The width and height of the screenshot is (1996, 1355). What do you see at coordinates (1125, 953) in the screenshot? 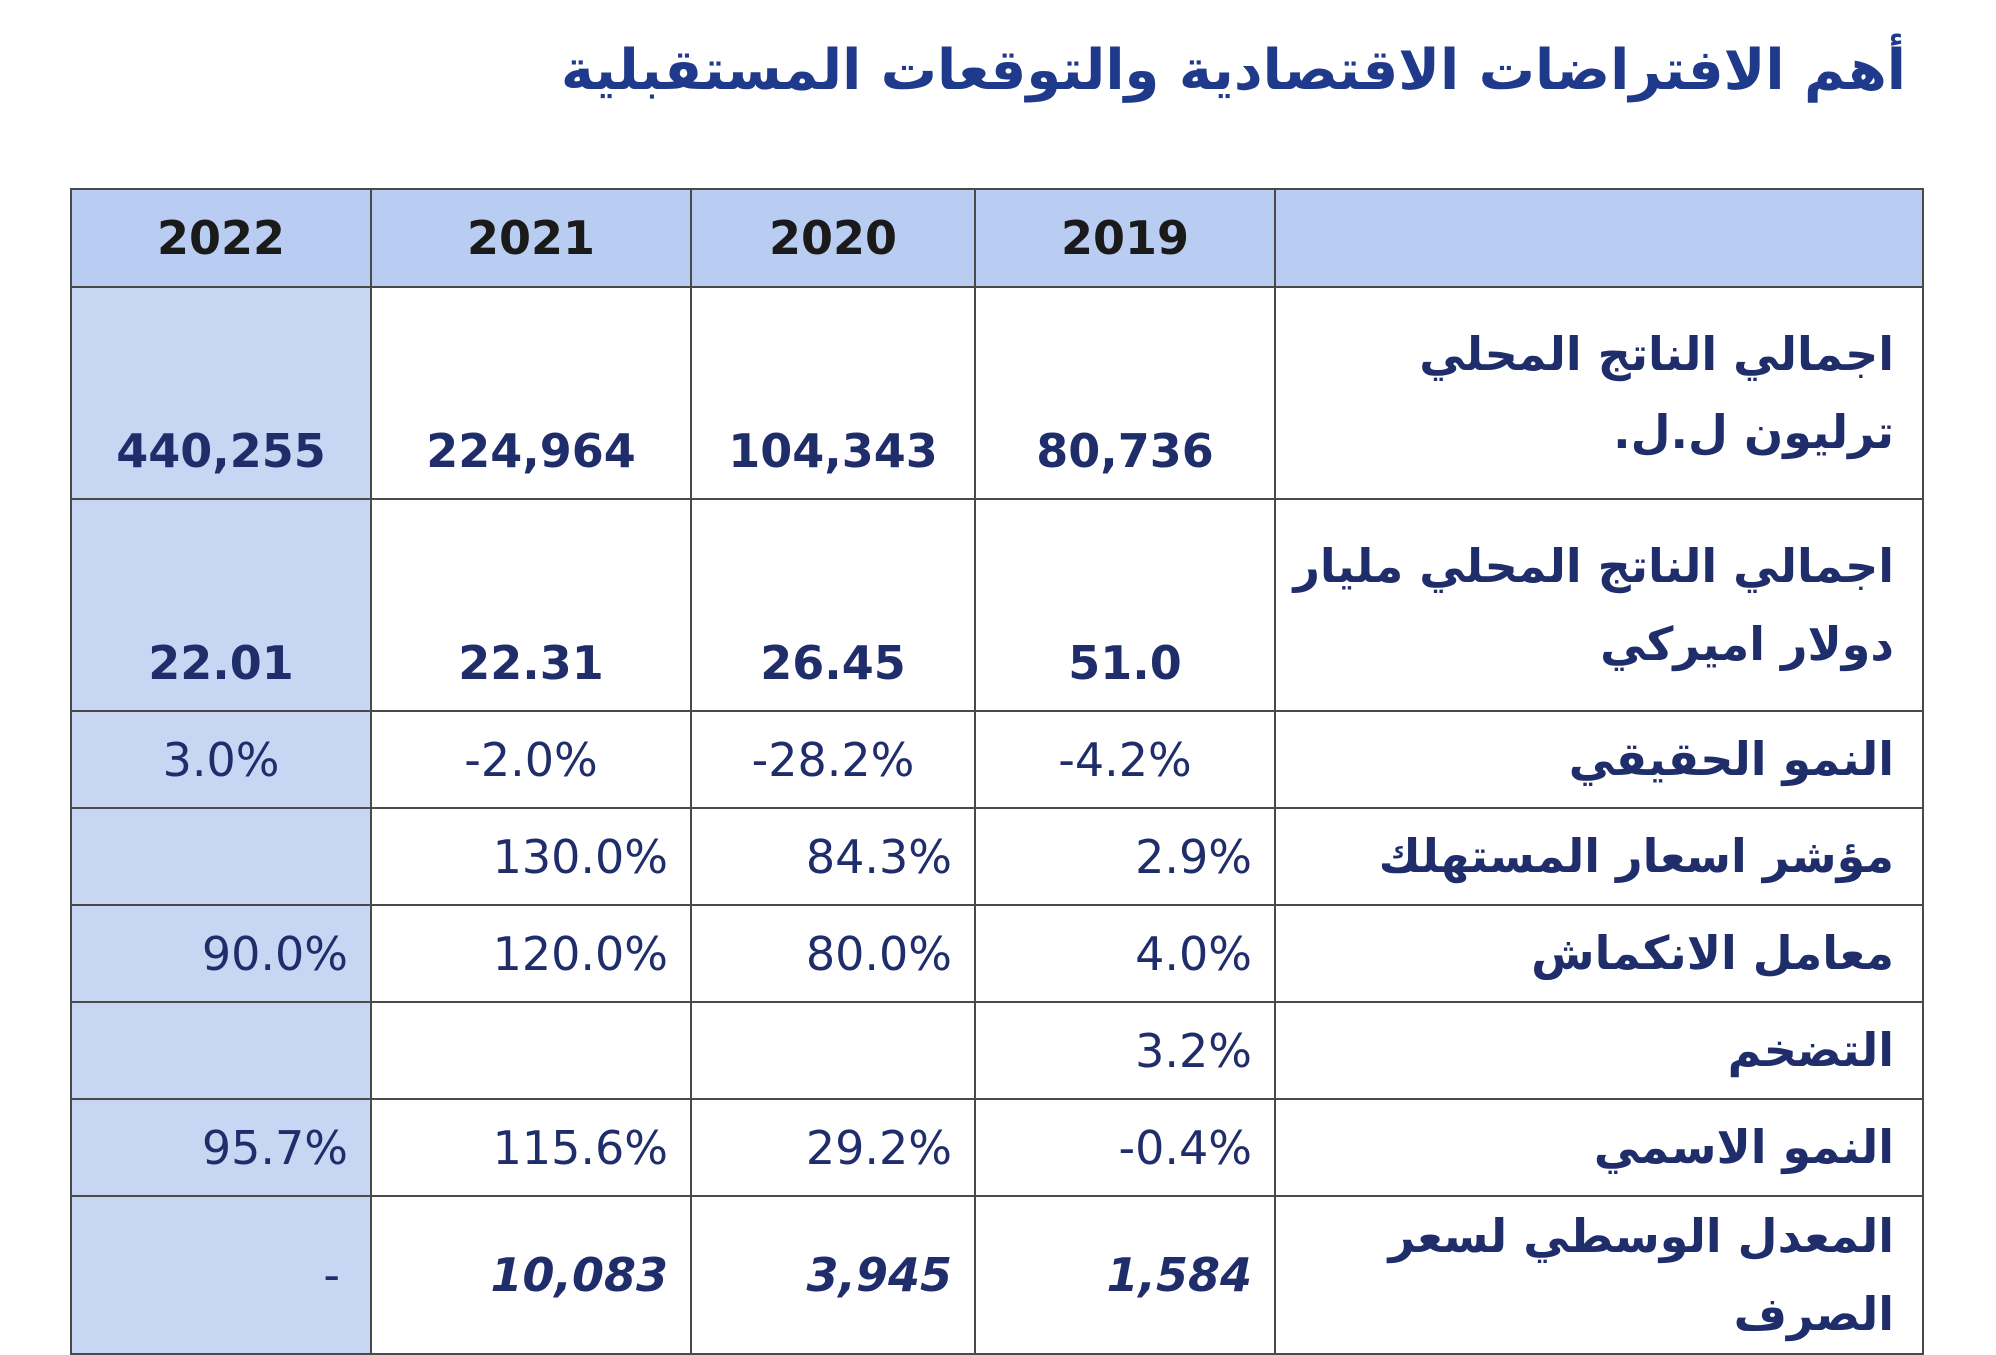
I see `cell-2019: 4.0%` at bounding box center [1125, 953].